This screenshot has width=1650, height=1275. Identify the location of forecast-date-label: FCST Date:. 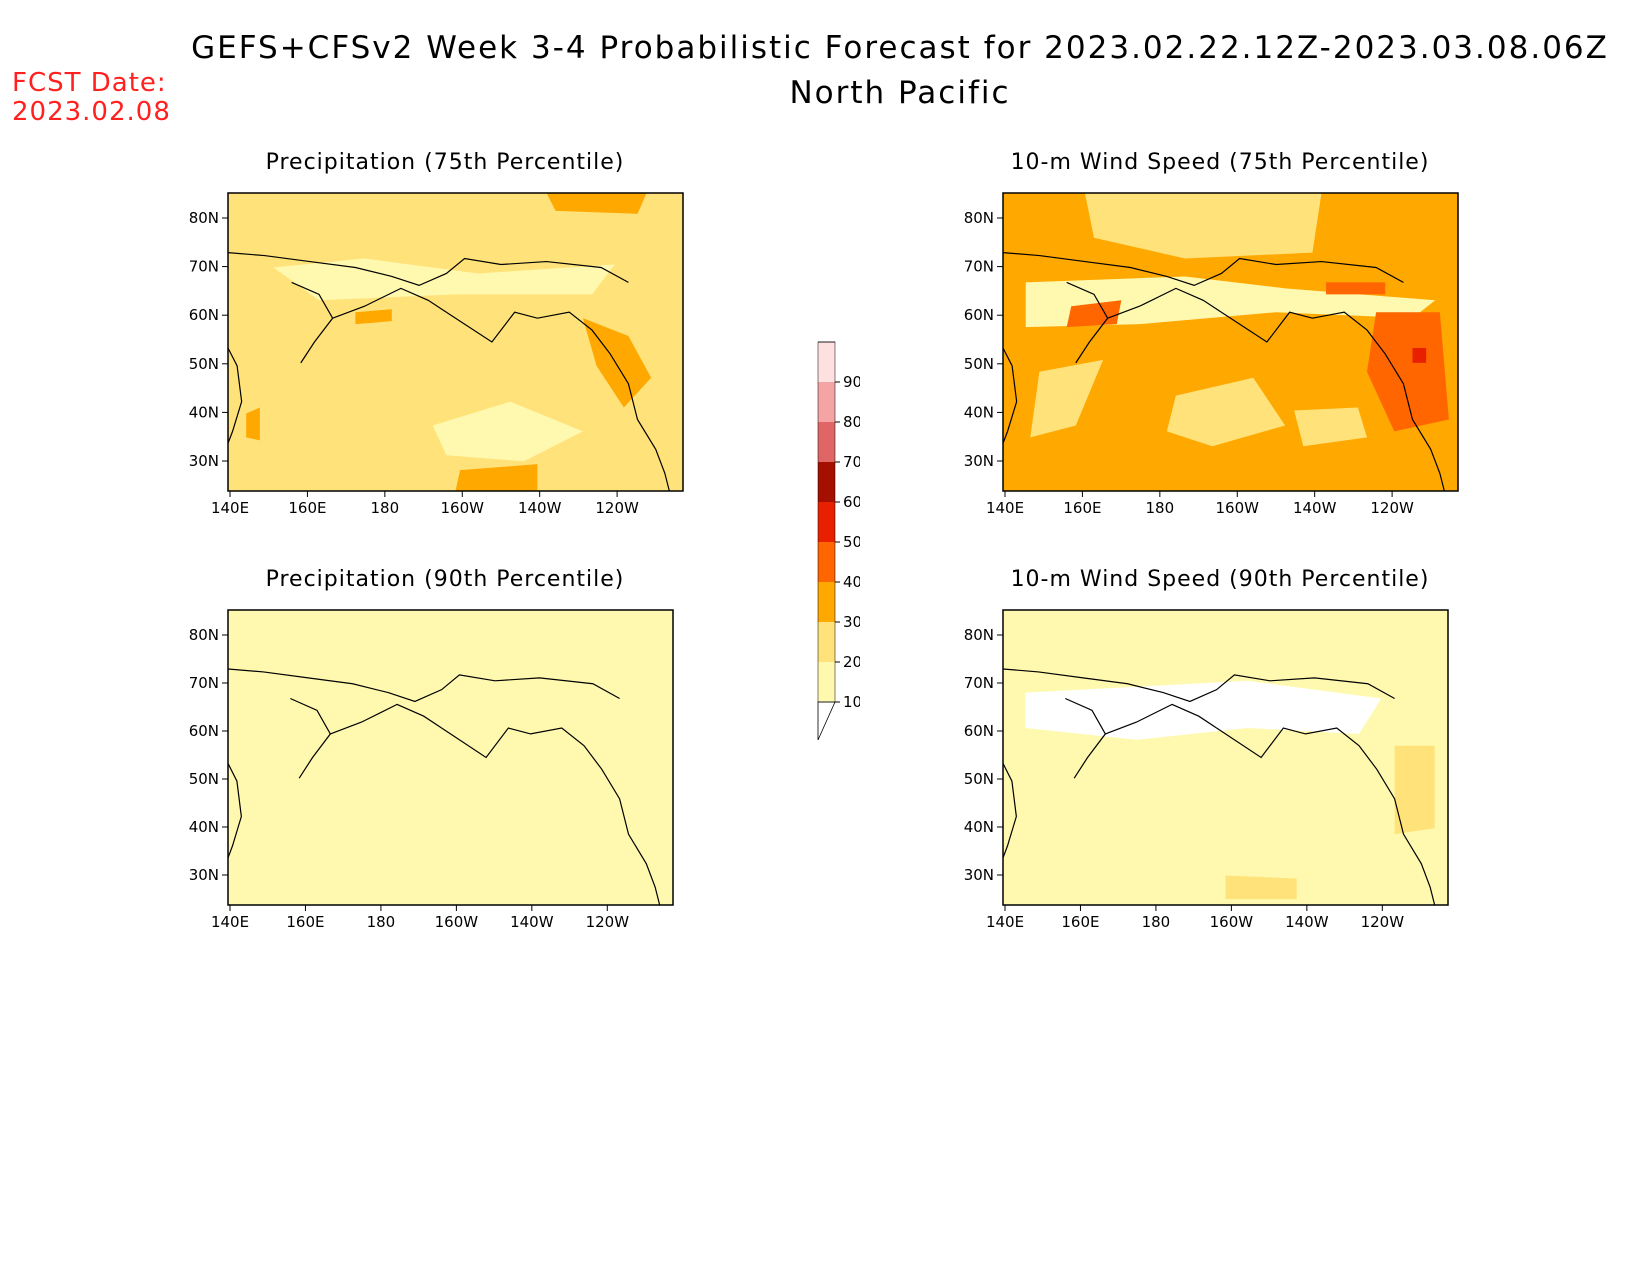
(89, 83).